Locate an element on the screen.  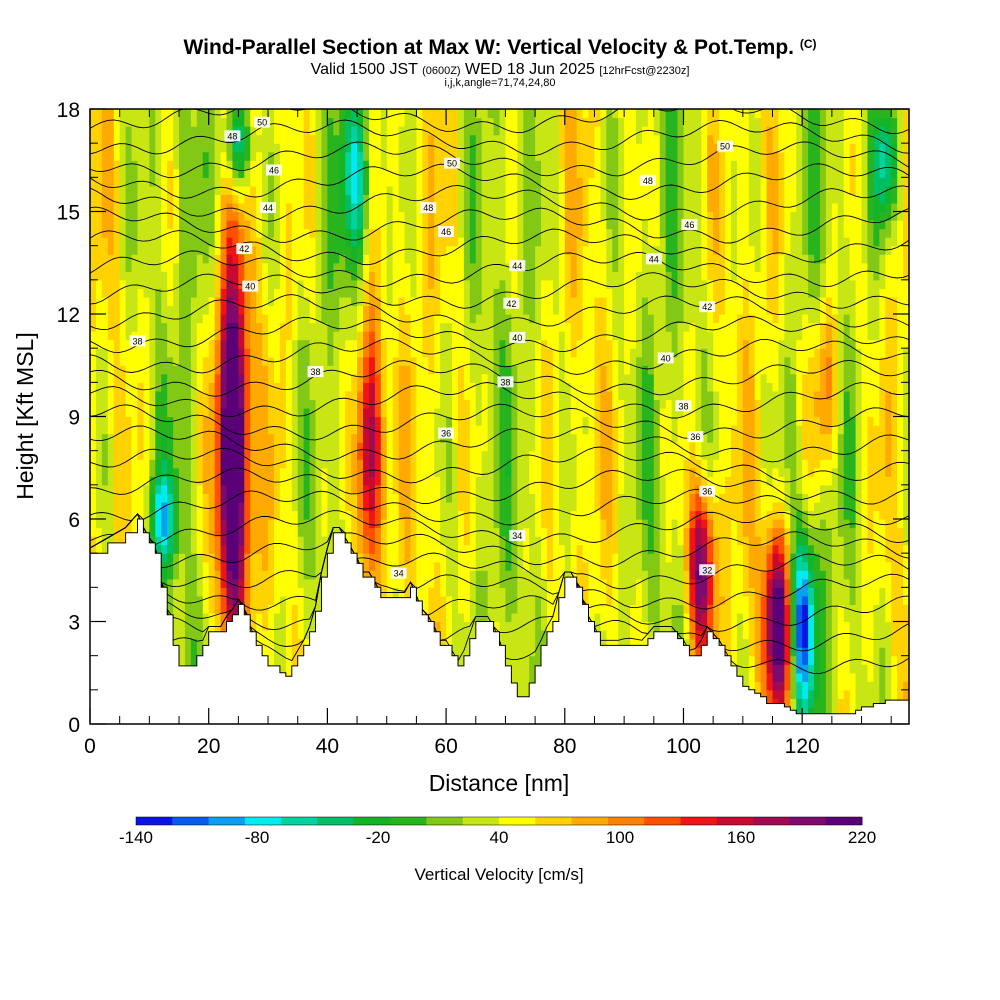
colorbar-tick-label: 100 is located at coordinates (620, 837).